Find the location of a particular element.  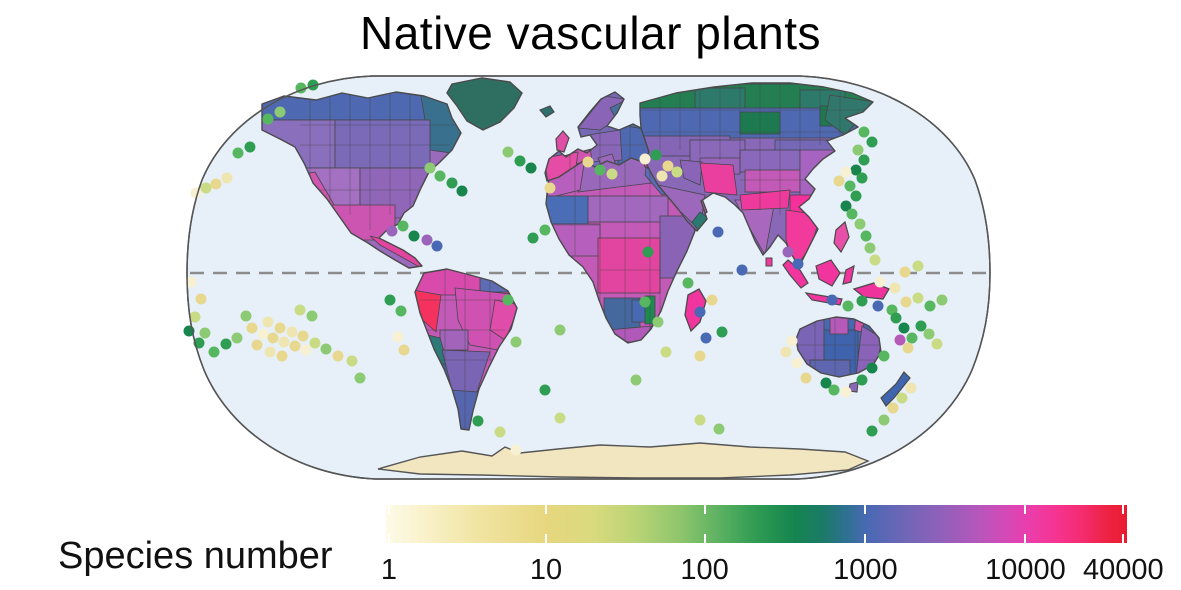

legend-tick-label: 1000 is located at coordinates (865, 570).